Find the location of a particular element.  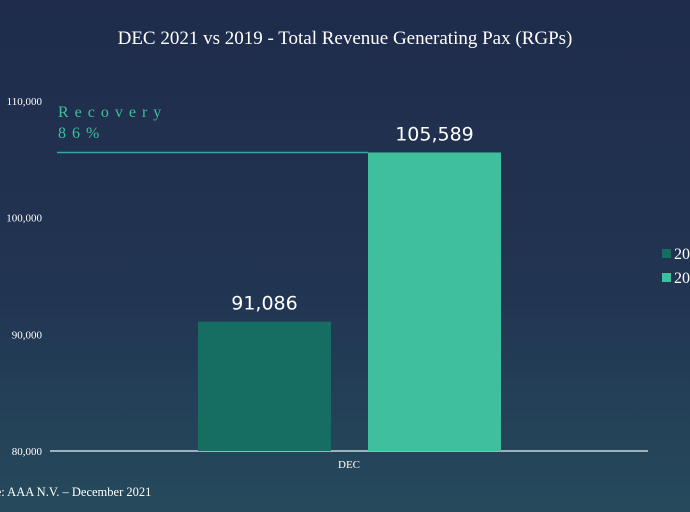

y-tick-label: 80,000 is located at coordinates (27, 452).